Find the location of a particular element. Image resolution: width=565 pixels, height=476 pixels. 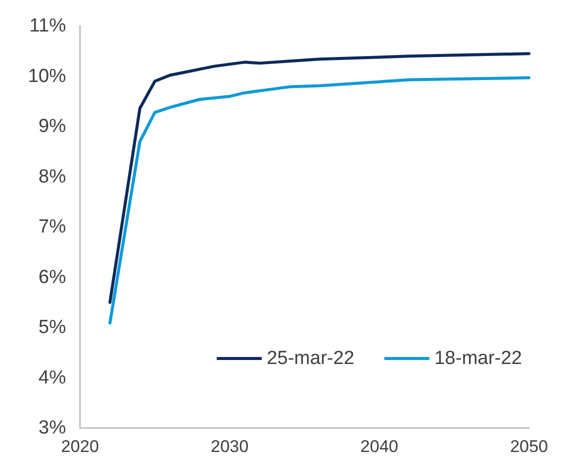

y-tick-label: 6% is located at coordinates (52, 277).